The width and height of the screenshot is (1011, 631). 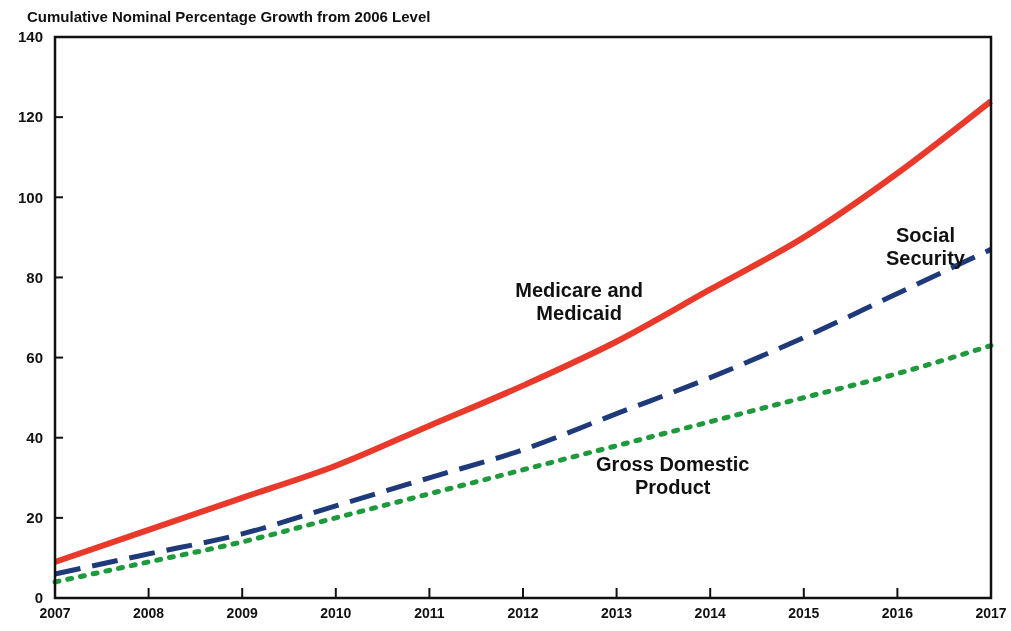 What do you see at coordinates (579, 302) in the screenshot?
I see `series-label: Medicare and Medicaid` at bounding box center [579, 302].